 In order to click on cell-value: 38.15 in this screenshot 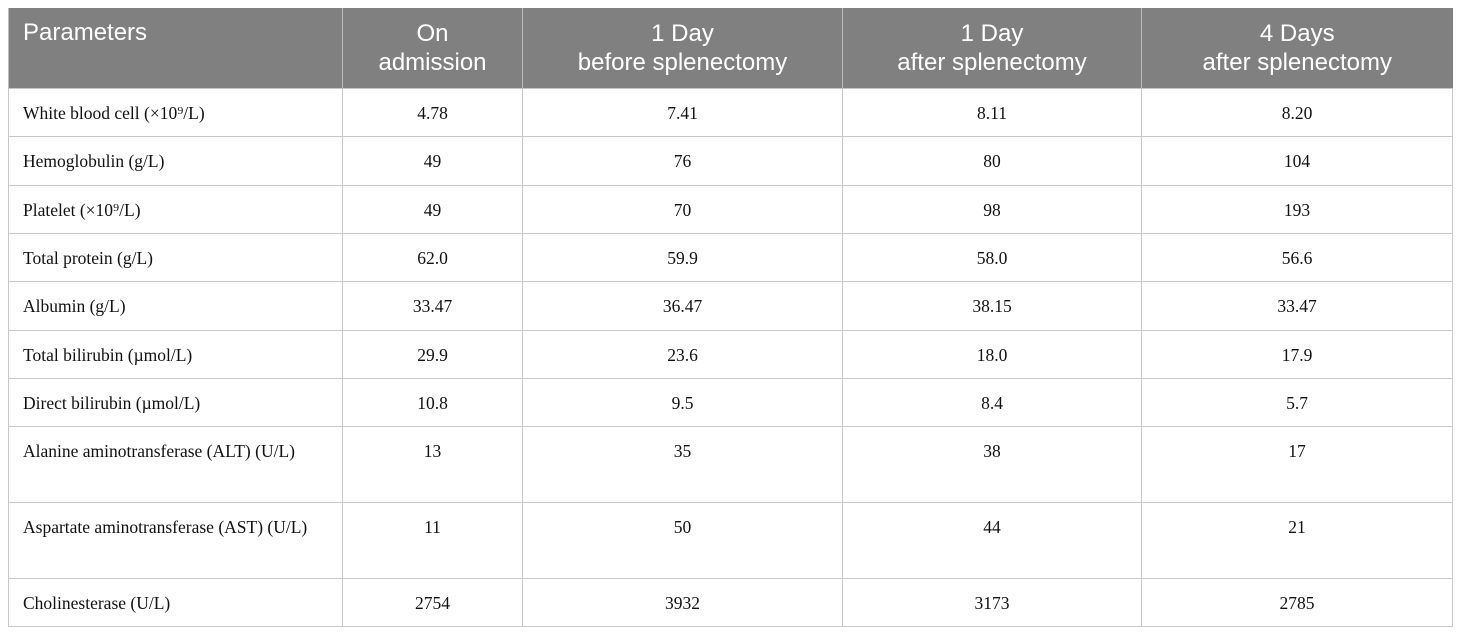, I will do `click(992, 306)`.